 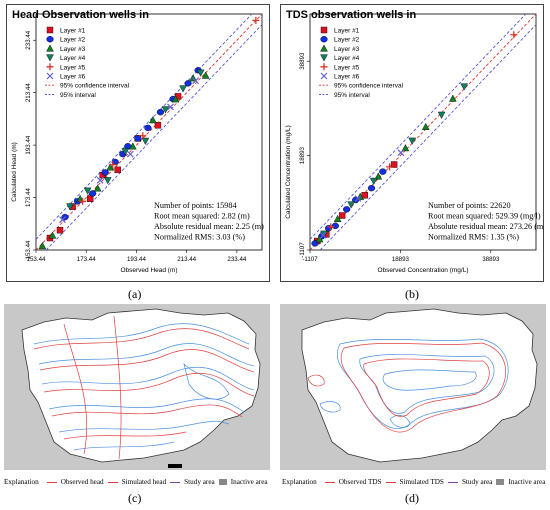 I want to click on legend-interval-label: 95% interval, so click(x=78, y=95).